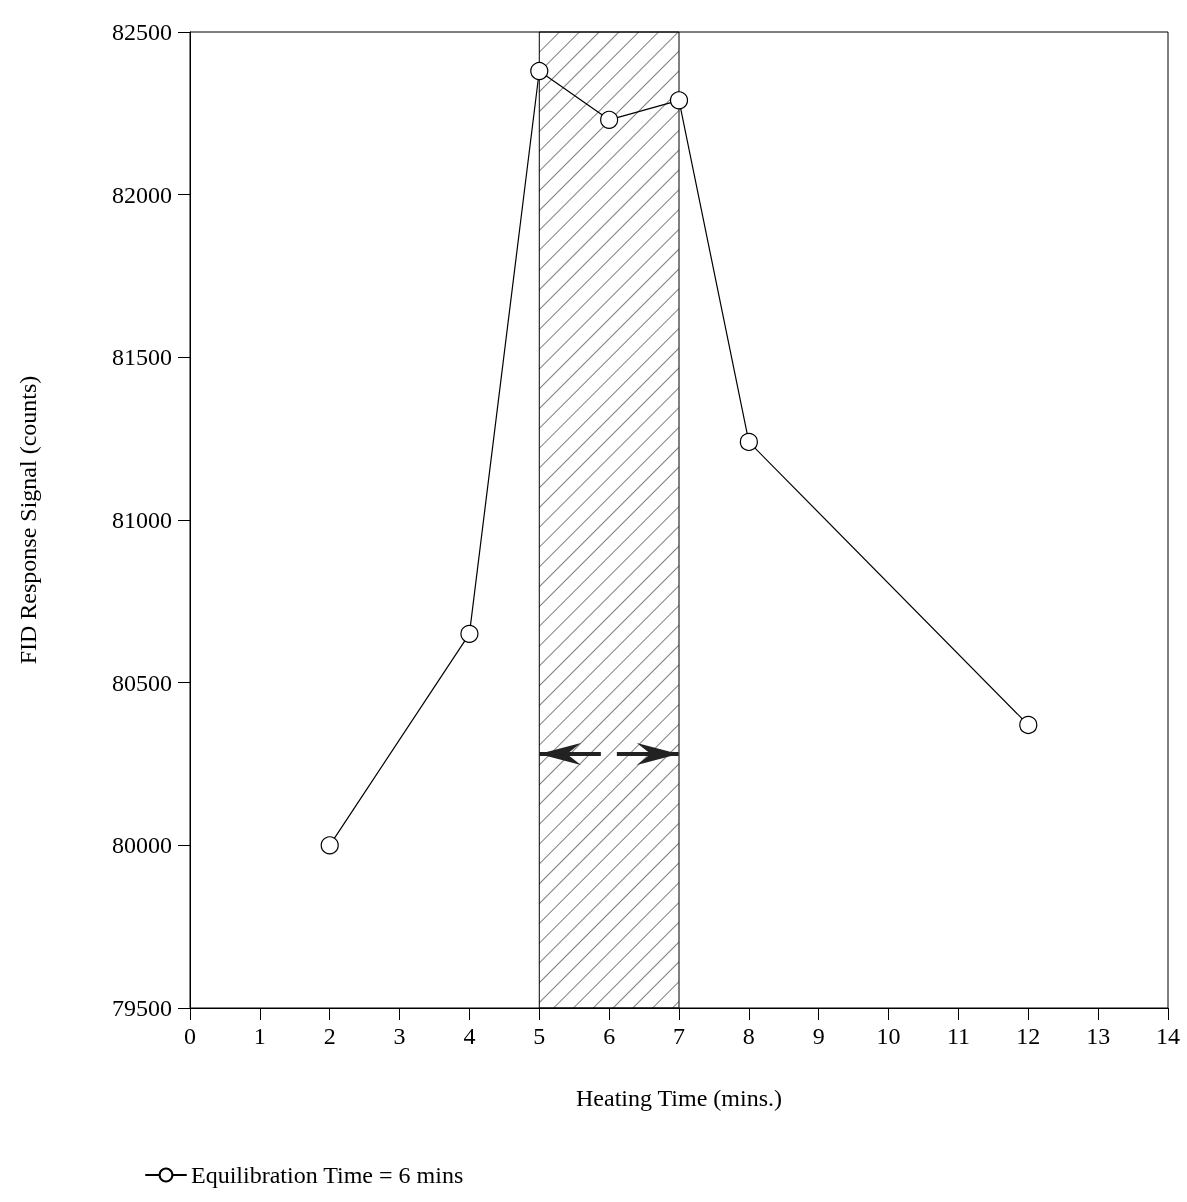 This screenshot has width=1187, height=1202. Describe the element at coordinates (142, 520) in the screenshot. I see `y-tick-label: 81000` at that location.